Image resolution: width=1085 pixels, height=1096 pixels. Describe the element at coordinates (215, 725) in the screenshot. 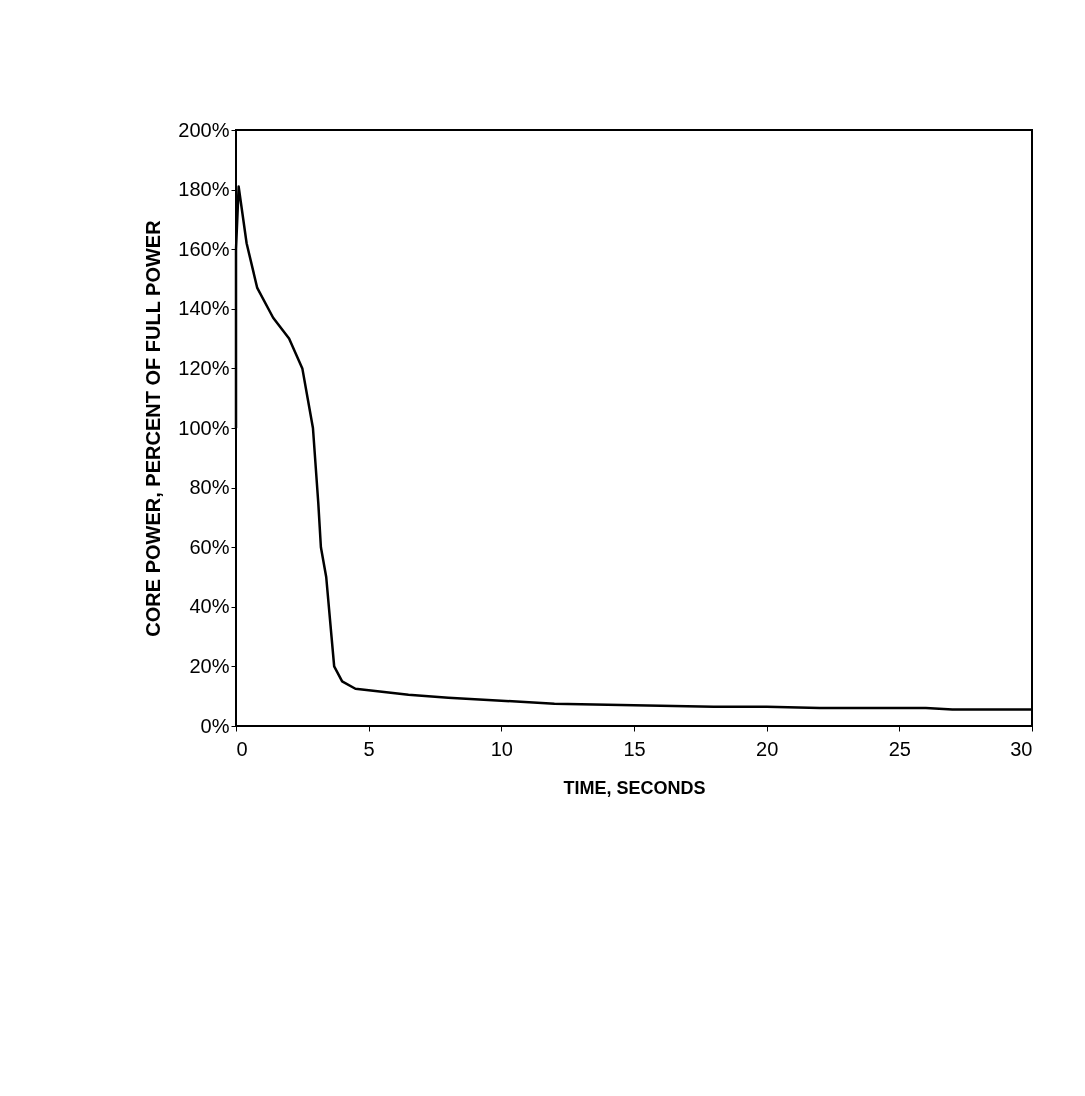

I see `y-tick-label: 0%` at that location.